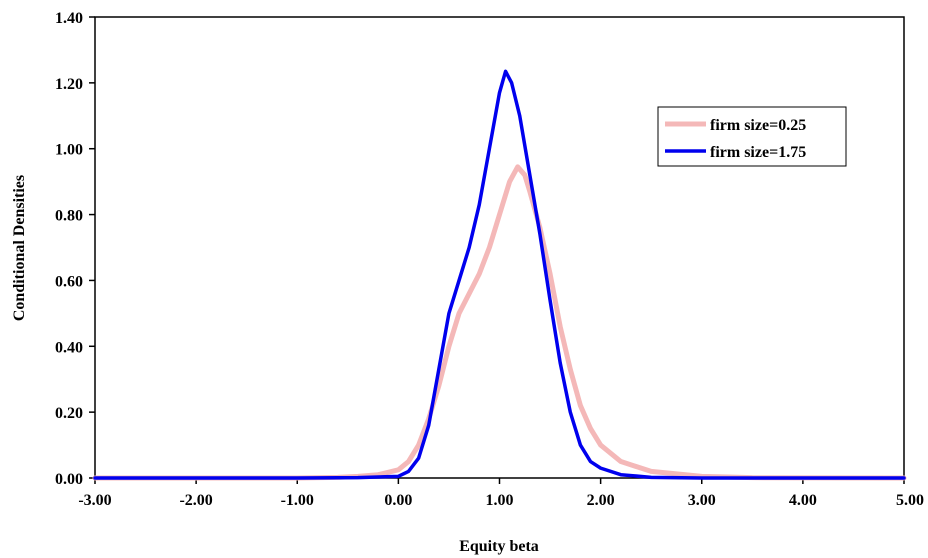 The width and height of the screenshot is (928, 558). I want to click on x-tick-label: 5.00, so click(910, 500).